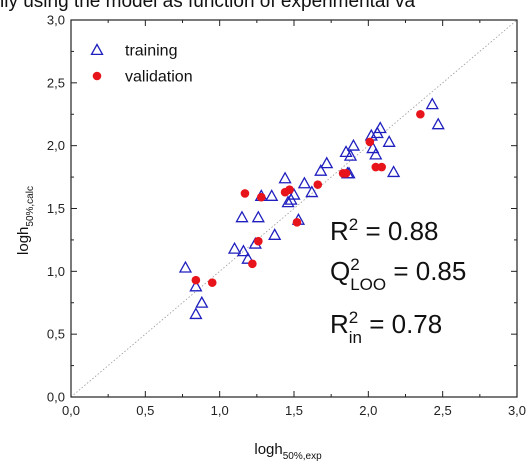 The height and width of the screenshot is (466, 528). Describe the element at coordinates (426, 271) in the screenshot. I see `annotation-value: = 0.85` at that location.